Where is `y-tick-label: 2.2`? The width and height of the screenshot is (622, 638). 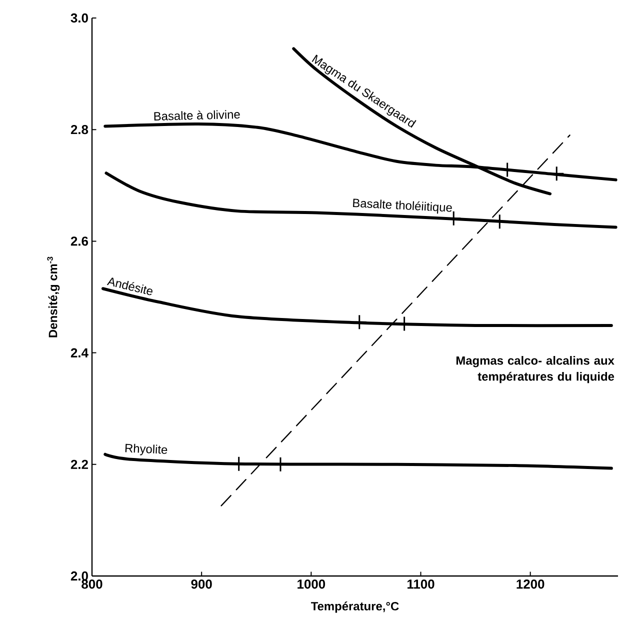
y-tick-label: 2.2 is located at coordinates (79, 464).